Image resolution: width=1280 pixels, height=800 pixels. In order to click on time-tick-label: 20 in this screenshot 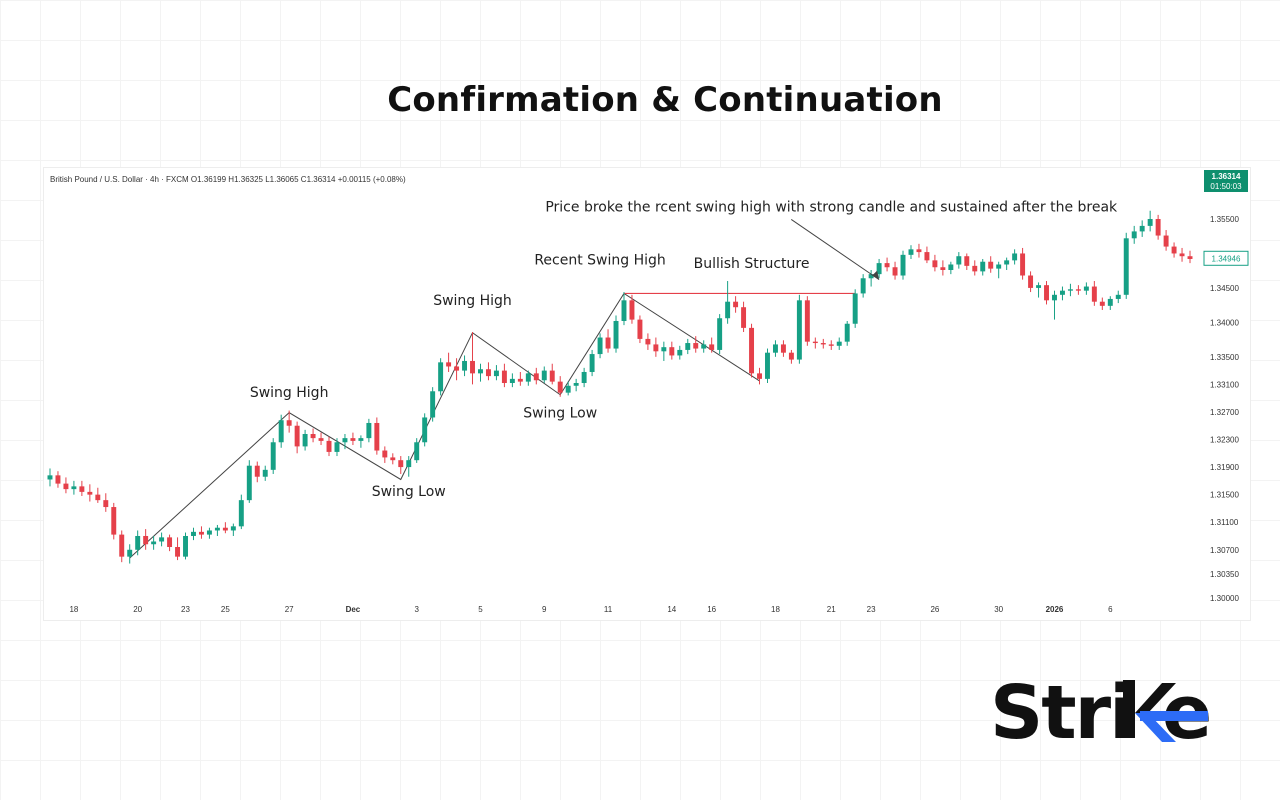, I will do `click(137, 609)`.